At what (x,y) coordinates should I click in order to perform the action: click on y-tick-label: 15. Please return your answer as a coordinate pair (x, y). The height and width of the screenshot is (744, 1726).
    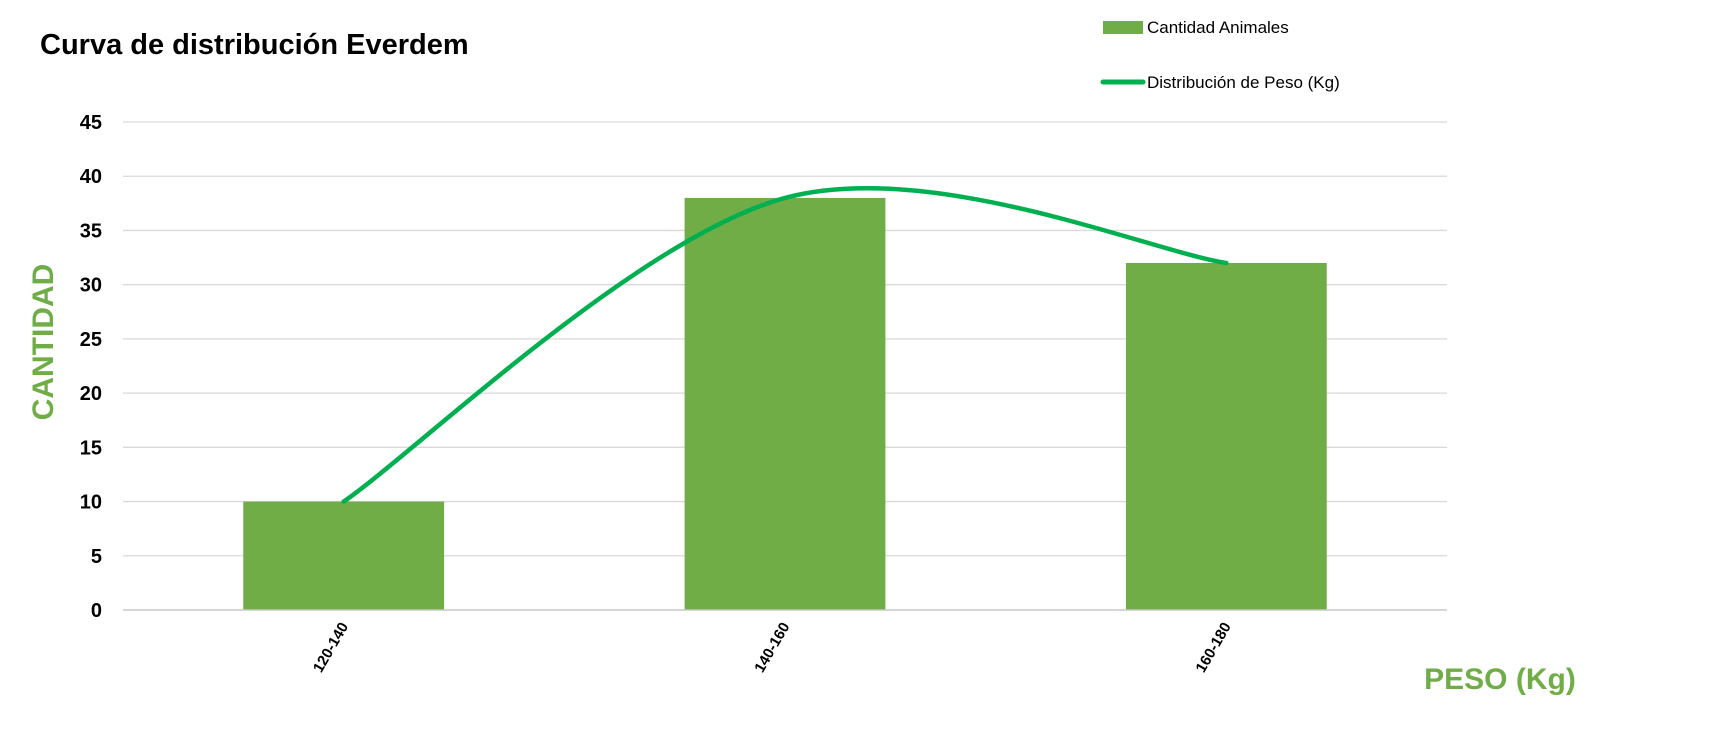
    Looking at the image, I should click on (91, 448).